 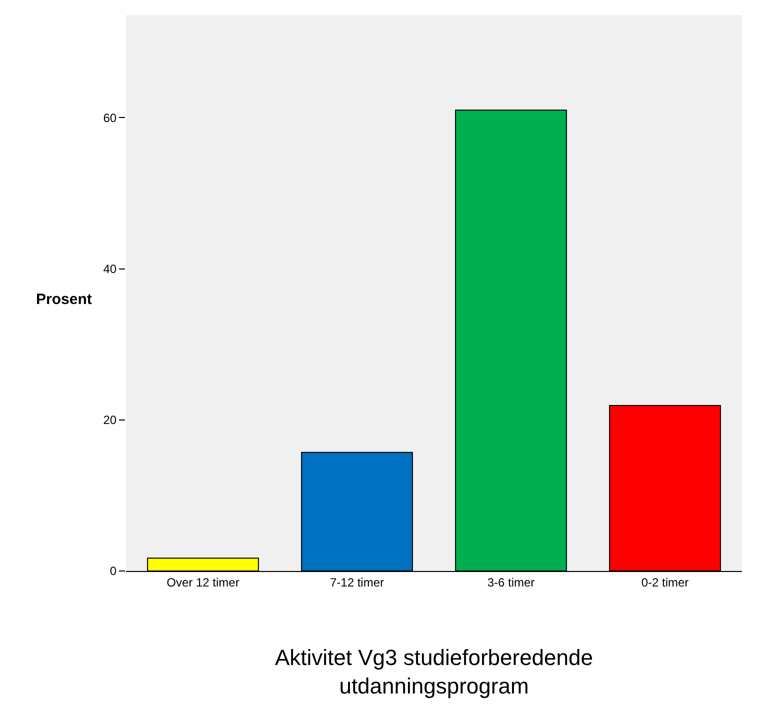 I want to click on x-tick-label: 3-6 timer, so click(x=511, y=582).